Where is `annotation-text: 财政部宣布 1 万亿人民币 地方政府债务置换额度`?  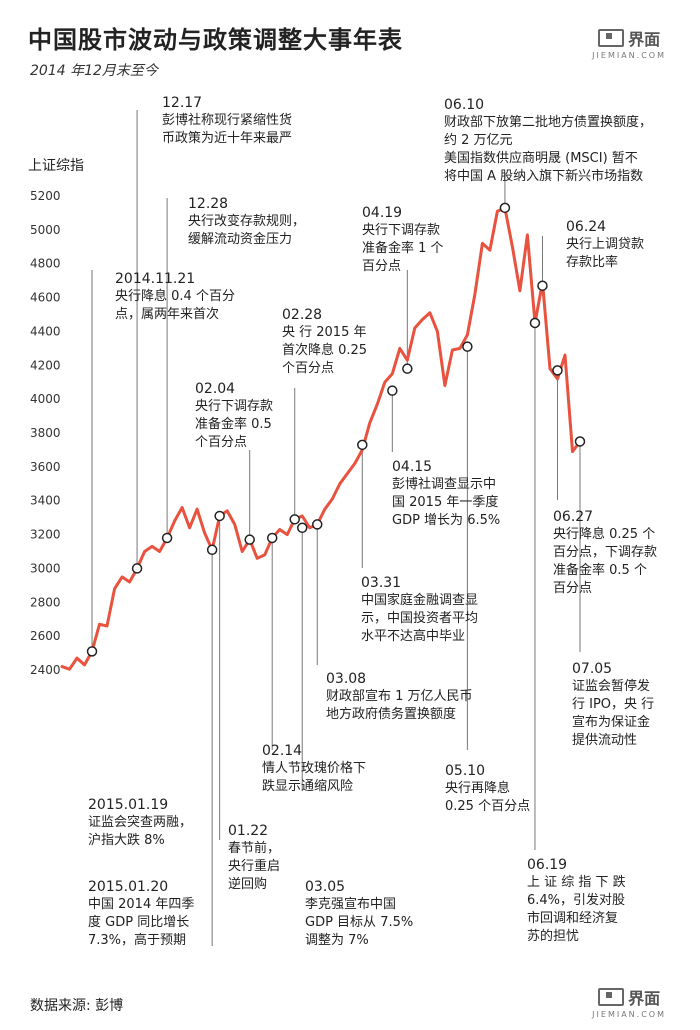
annotation-text: 财政部宣布 1 万亿人民币 地方政府债务置换额度 is located at coordinates (399, 705).